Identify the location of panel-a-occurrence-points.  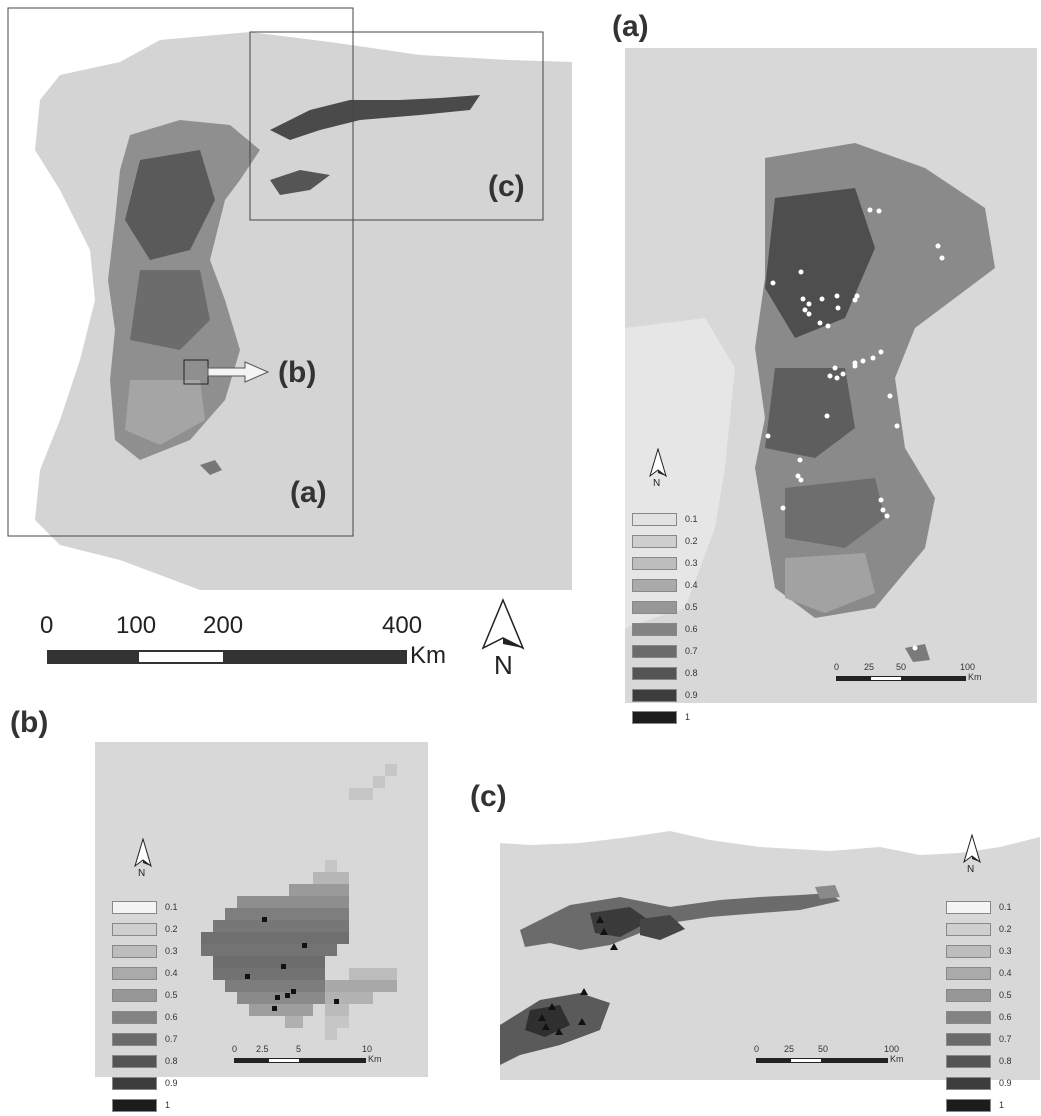
(855, 429).